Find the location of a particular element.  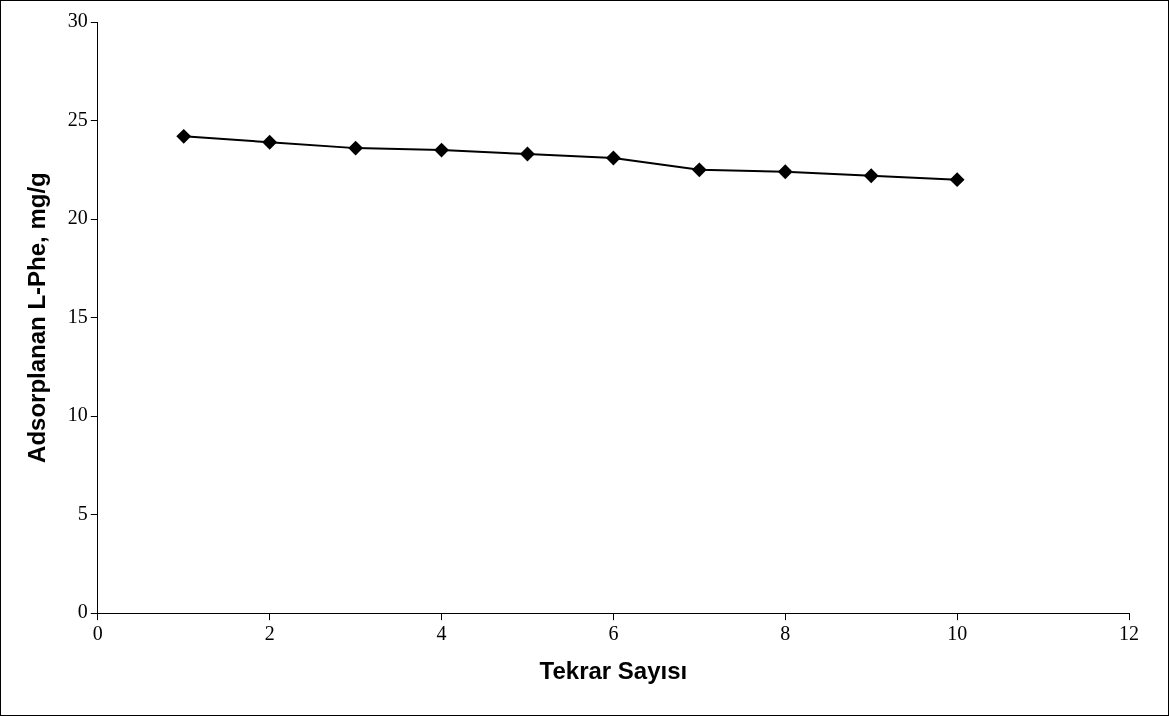

x-tick-label: 8 is located at coordinates (785, 633).